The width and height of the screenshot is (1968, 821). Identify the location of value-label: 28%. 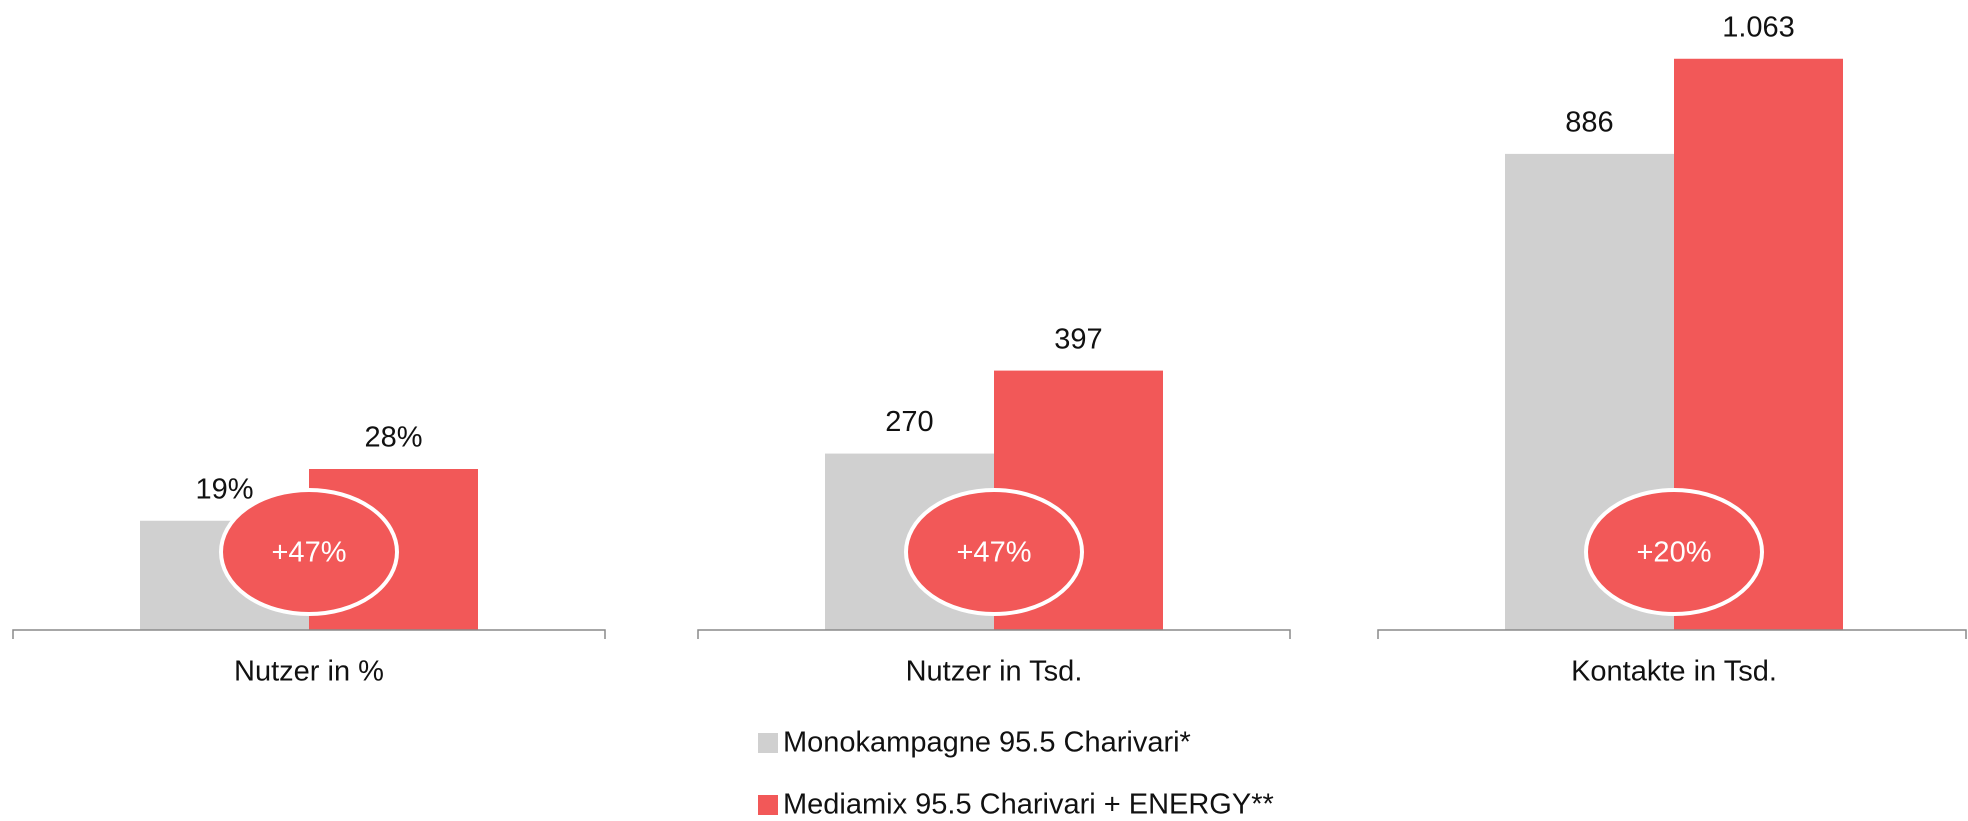
(393, 438).